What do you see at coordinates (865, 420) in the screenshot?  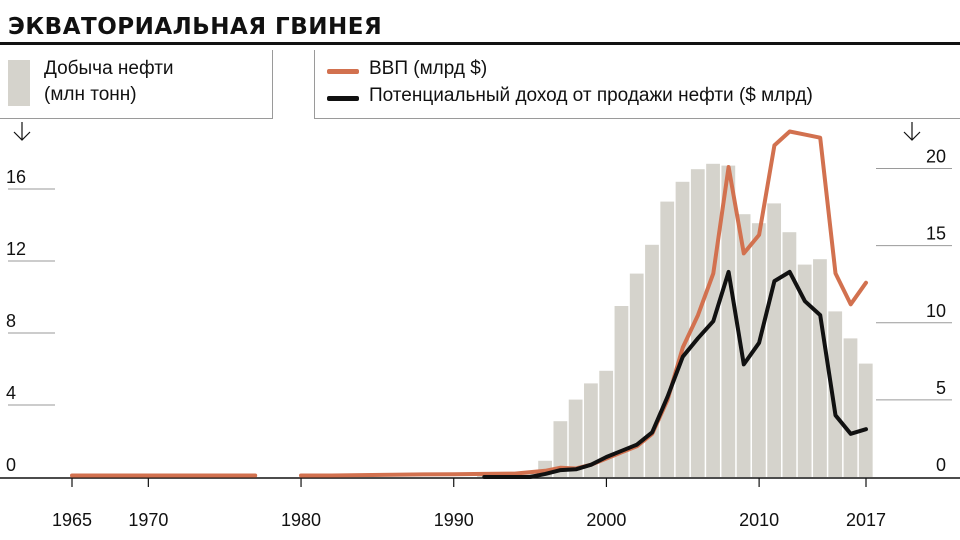 I see `oil-bar-2017` at bounding box center [865, 420].